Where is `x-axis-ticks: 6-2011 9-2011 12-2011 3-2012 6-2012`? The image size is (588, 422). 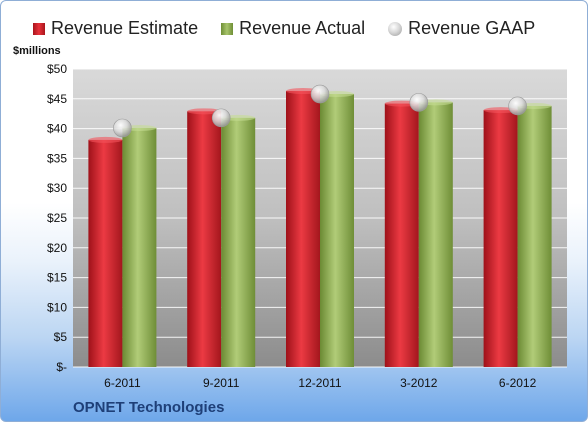 x-axis-ticks: 6-2011 9-2011 12-2011 3-2012 6-2012 is located at coordinates (320, 383).